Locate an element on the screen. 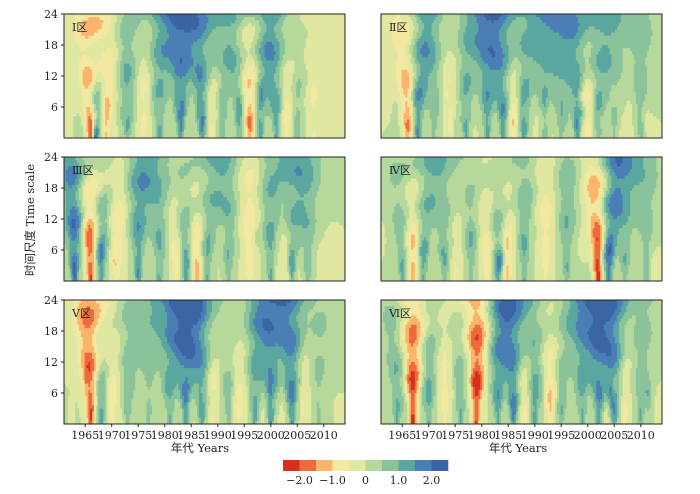 This screenshot has width=700, height=494. y-axis-label: 时间尺度 Time scale is located at coordinates (30, 220).